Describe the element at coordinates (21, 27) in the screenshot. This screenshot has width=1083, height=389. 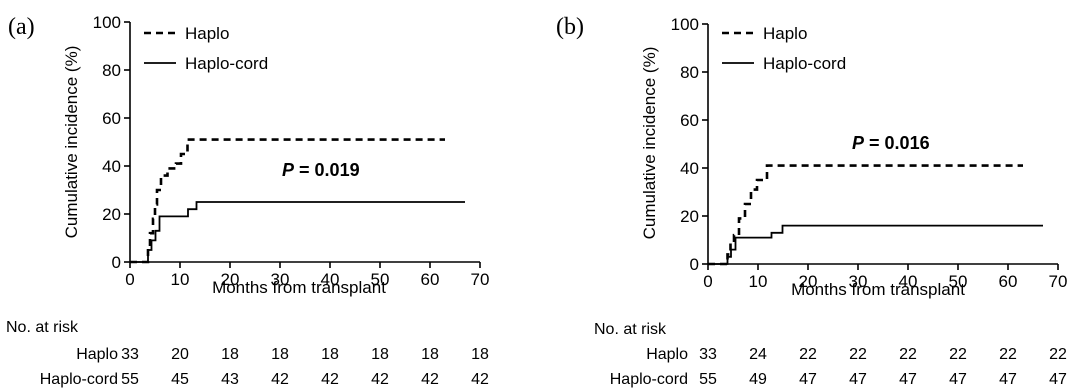
I see `panel-label: (a)` at that location.